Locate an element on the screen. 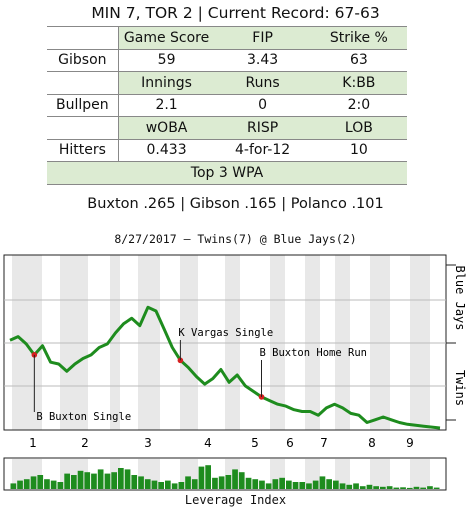 Image resolution: width=471 pixels, height=514 pixels. x-tick-label: 5 is located at coordinates (255, 443).